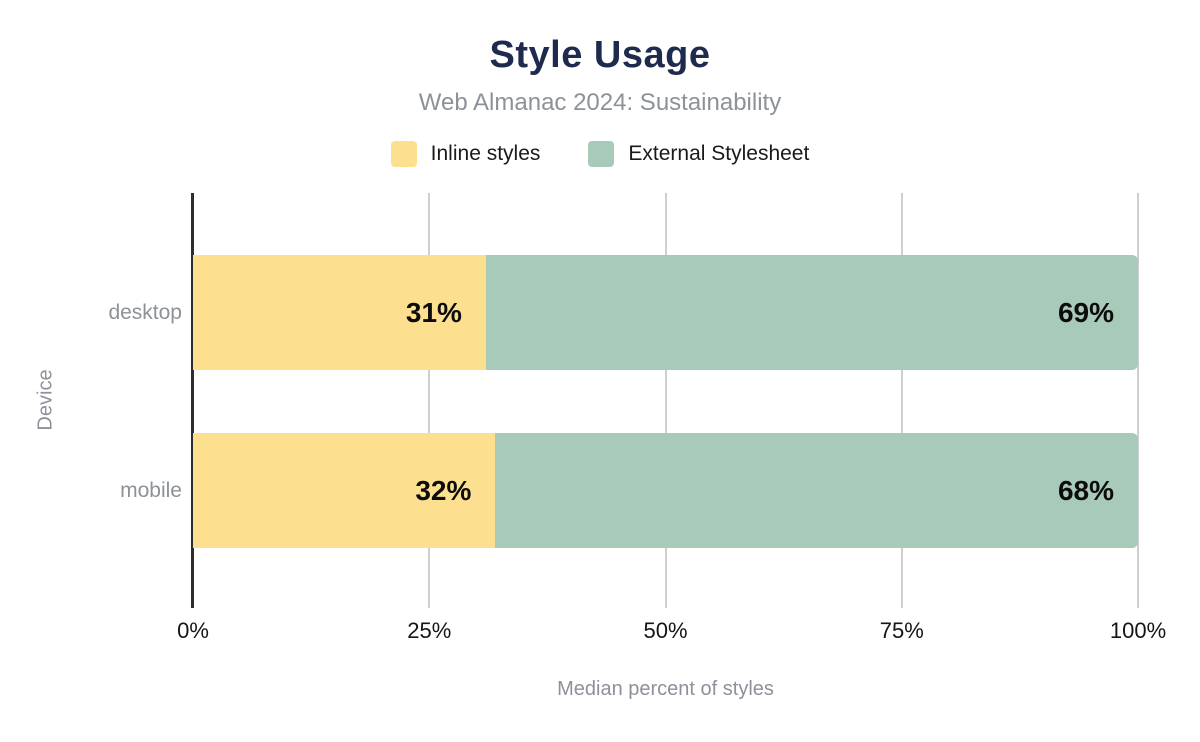 This screenshot has height=742, width=1200. I want to click on x-axis-title: Median percent of styles, so click(665, 689).